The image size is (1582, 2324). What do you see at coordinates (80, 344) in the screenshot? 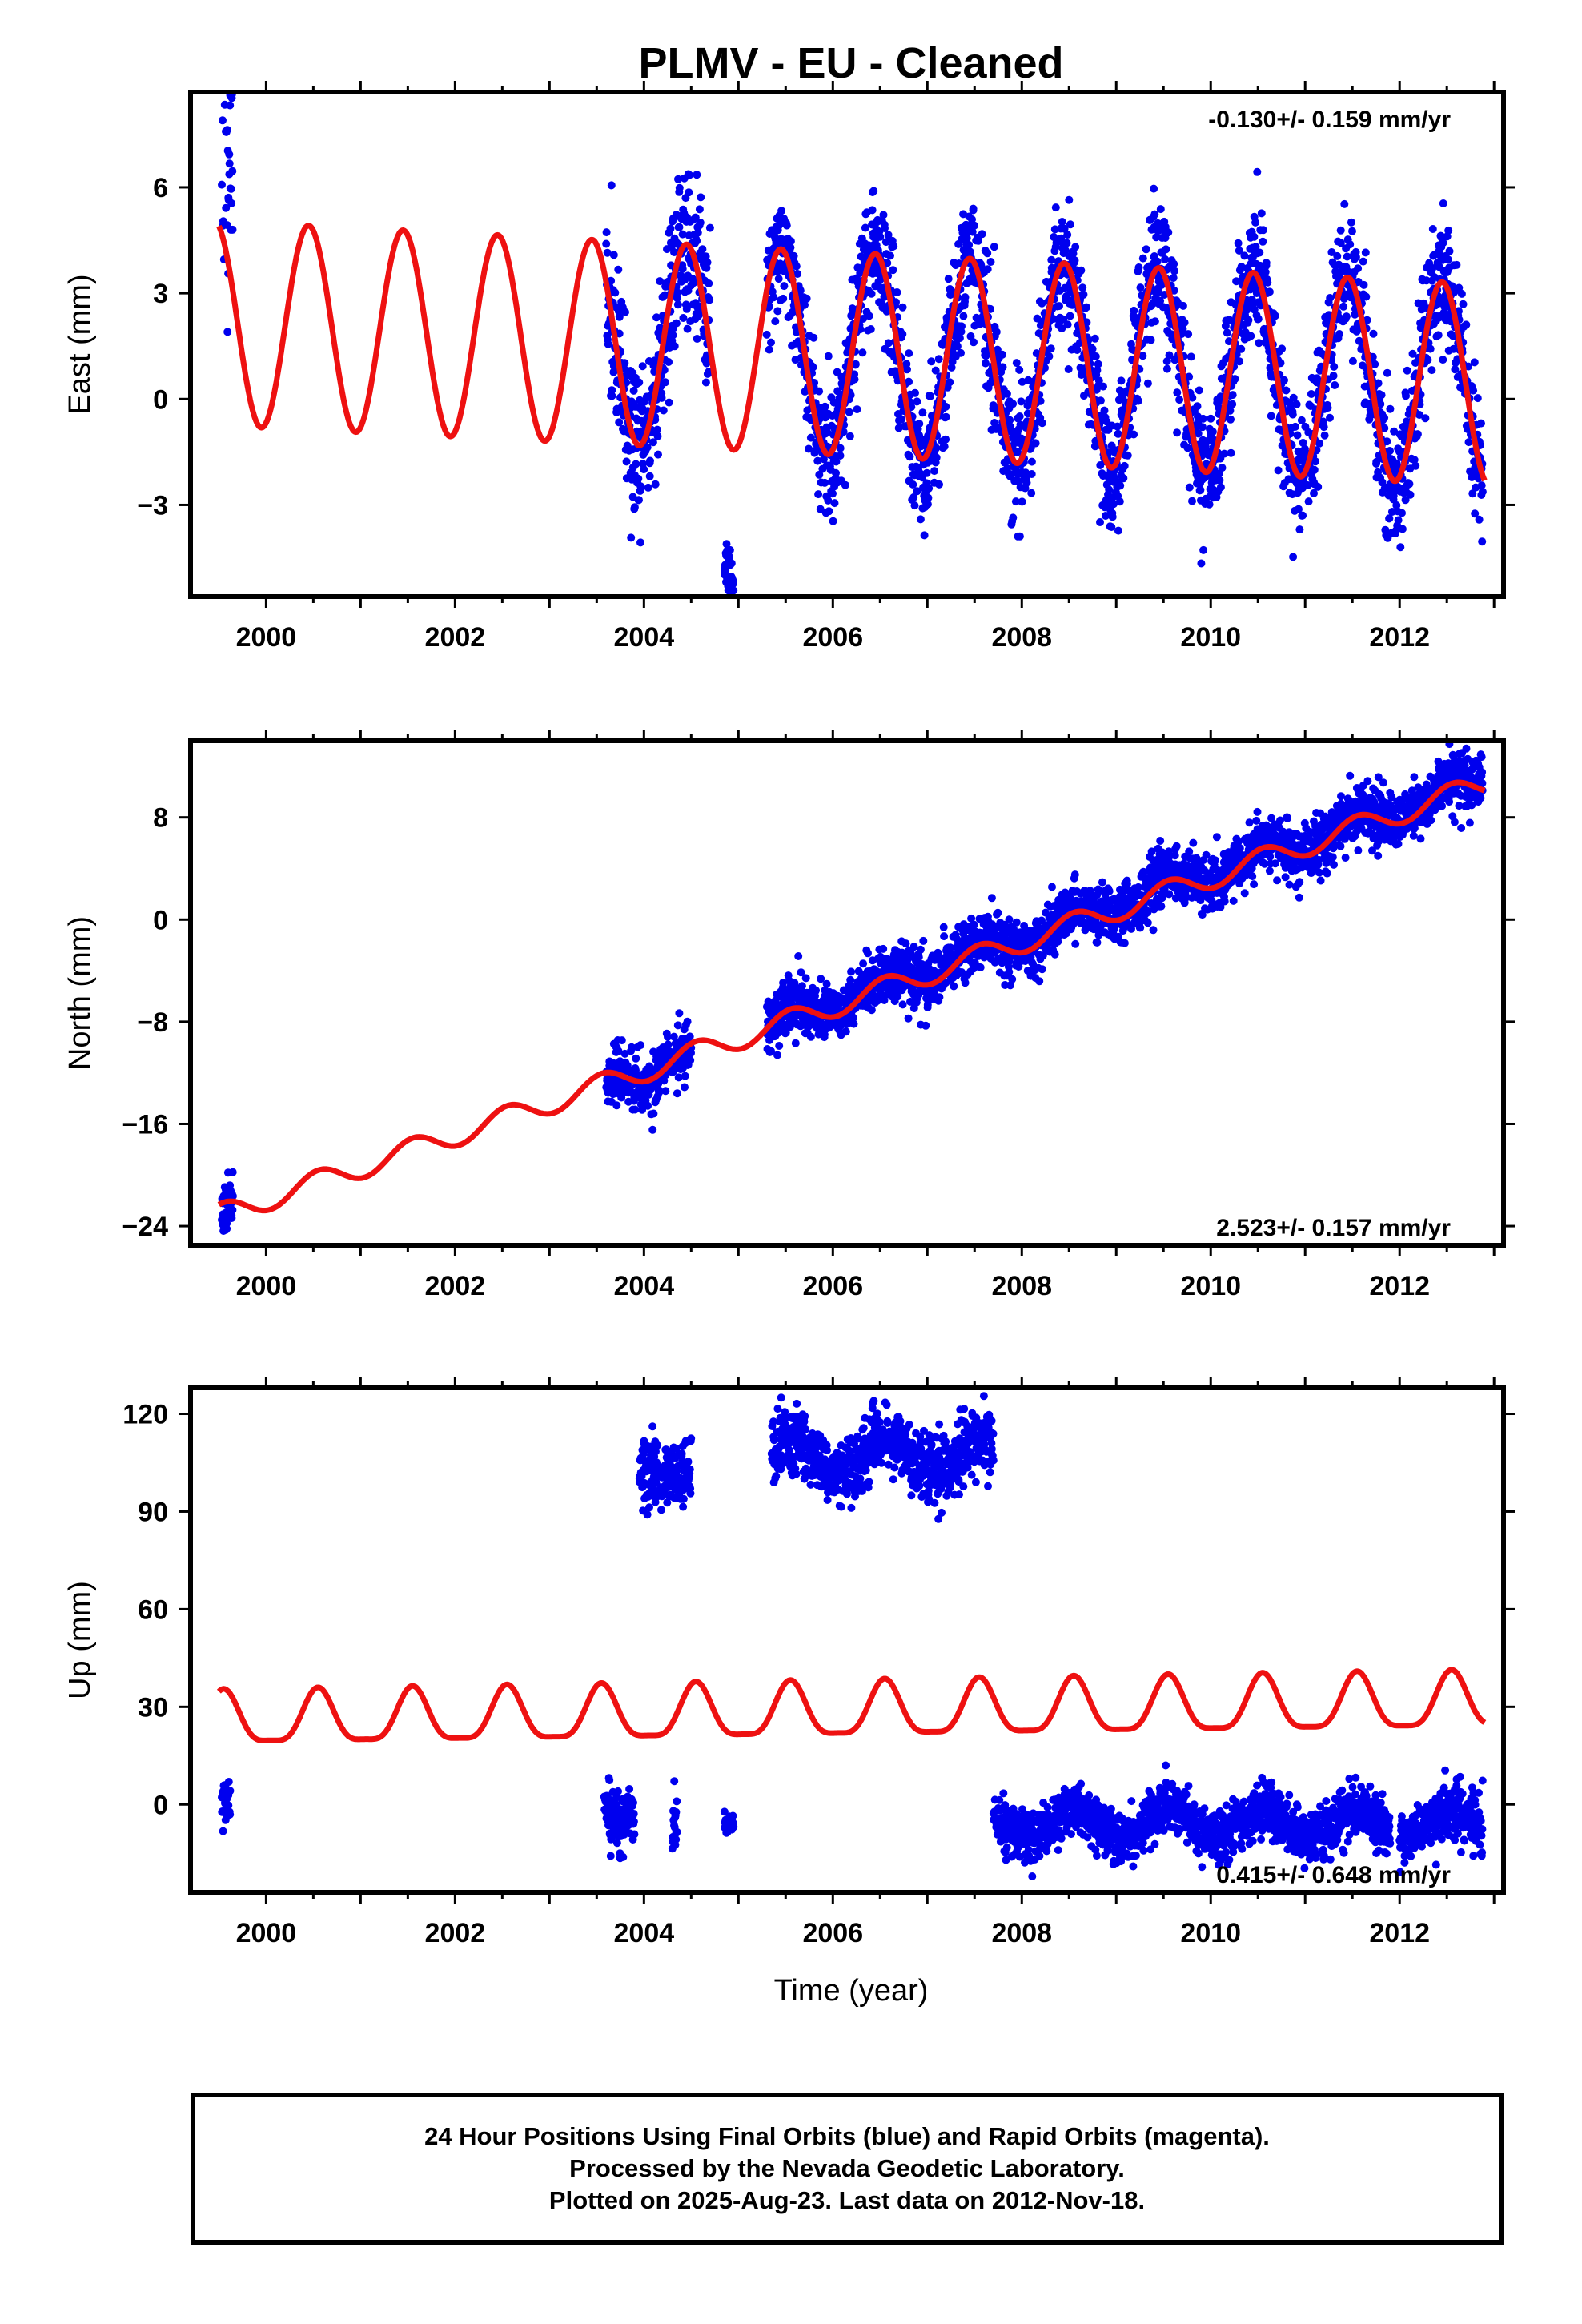
I see `y-axis-title: East (mm)` at bounding box center [80, 344].